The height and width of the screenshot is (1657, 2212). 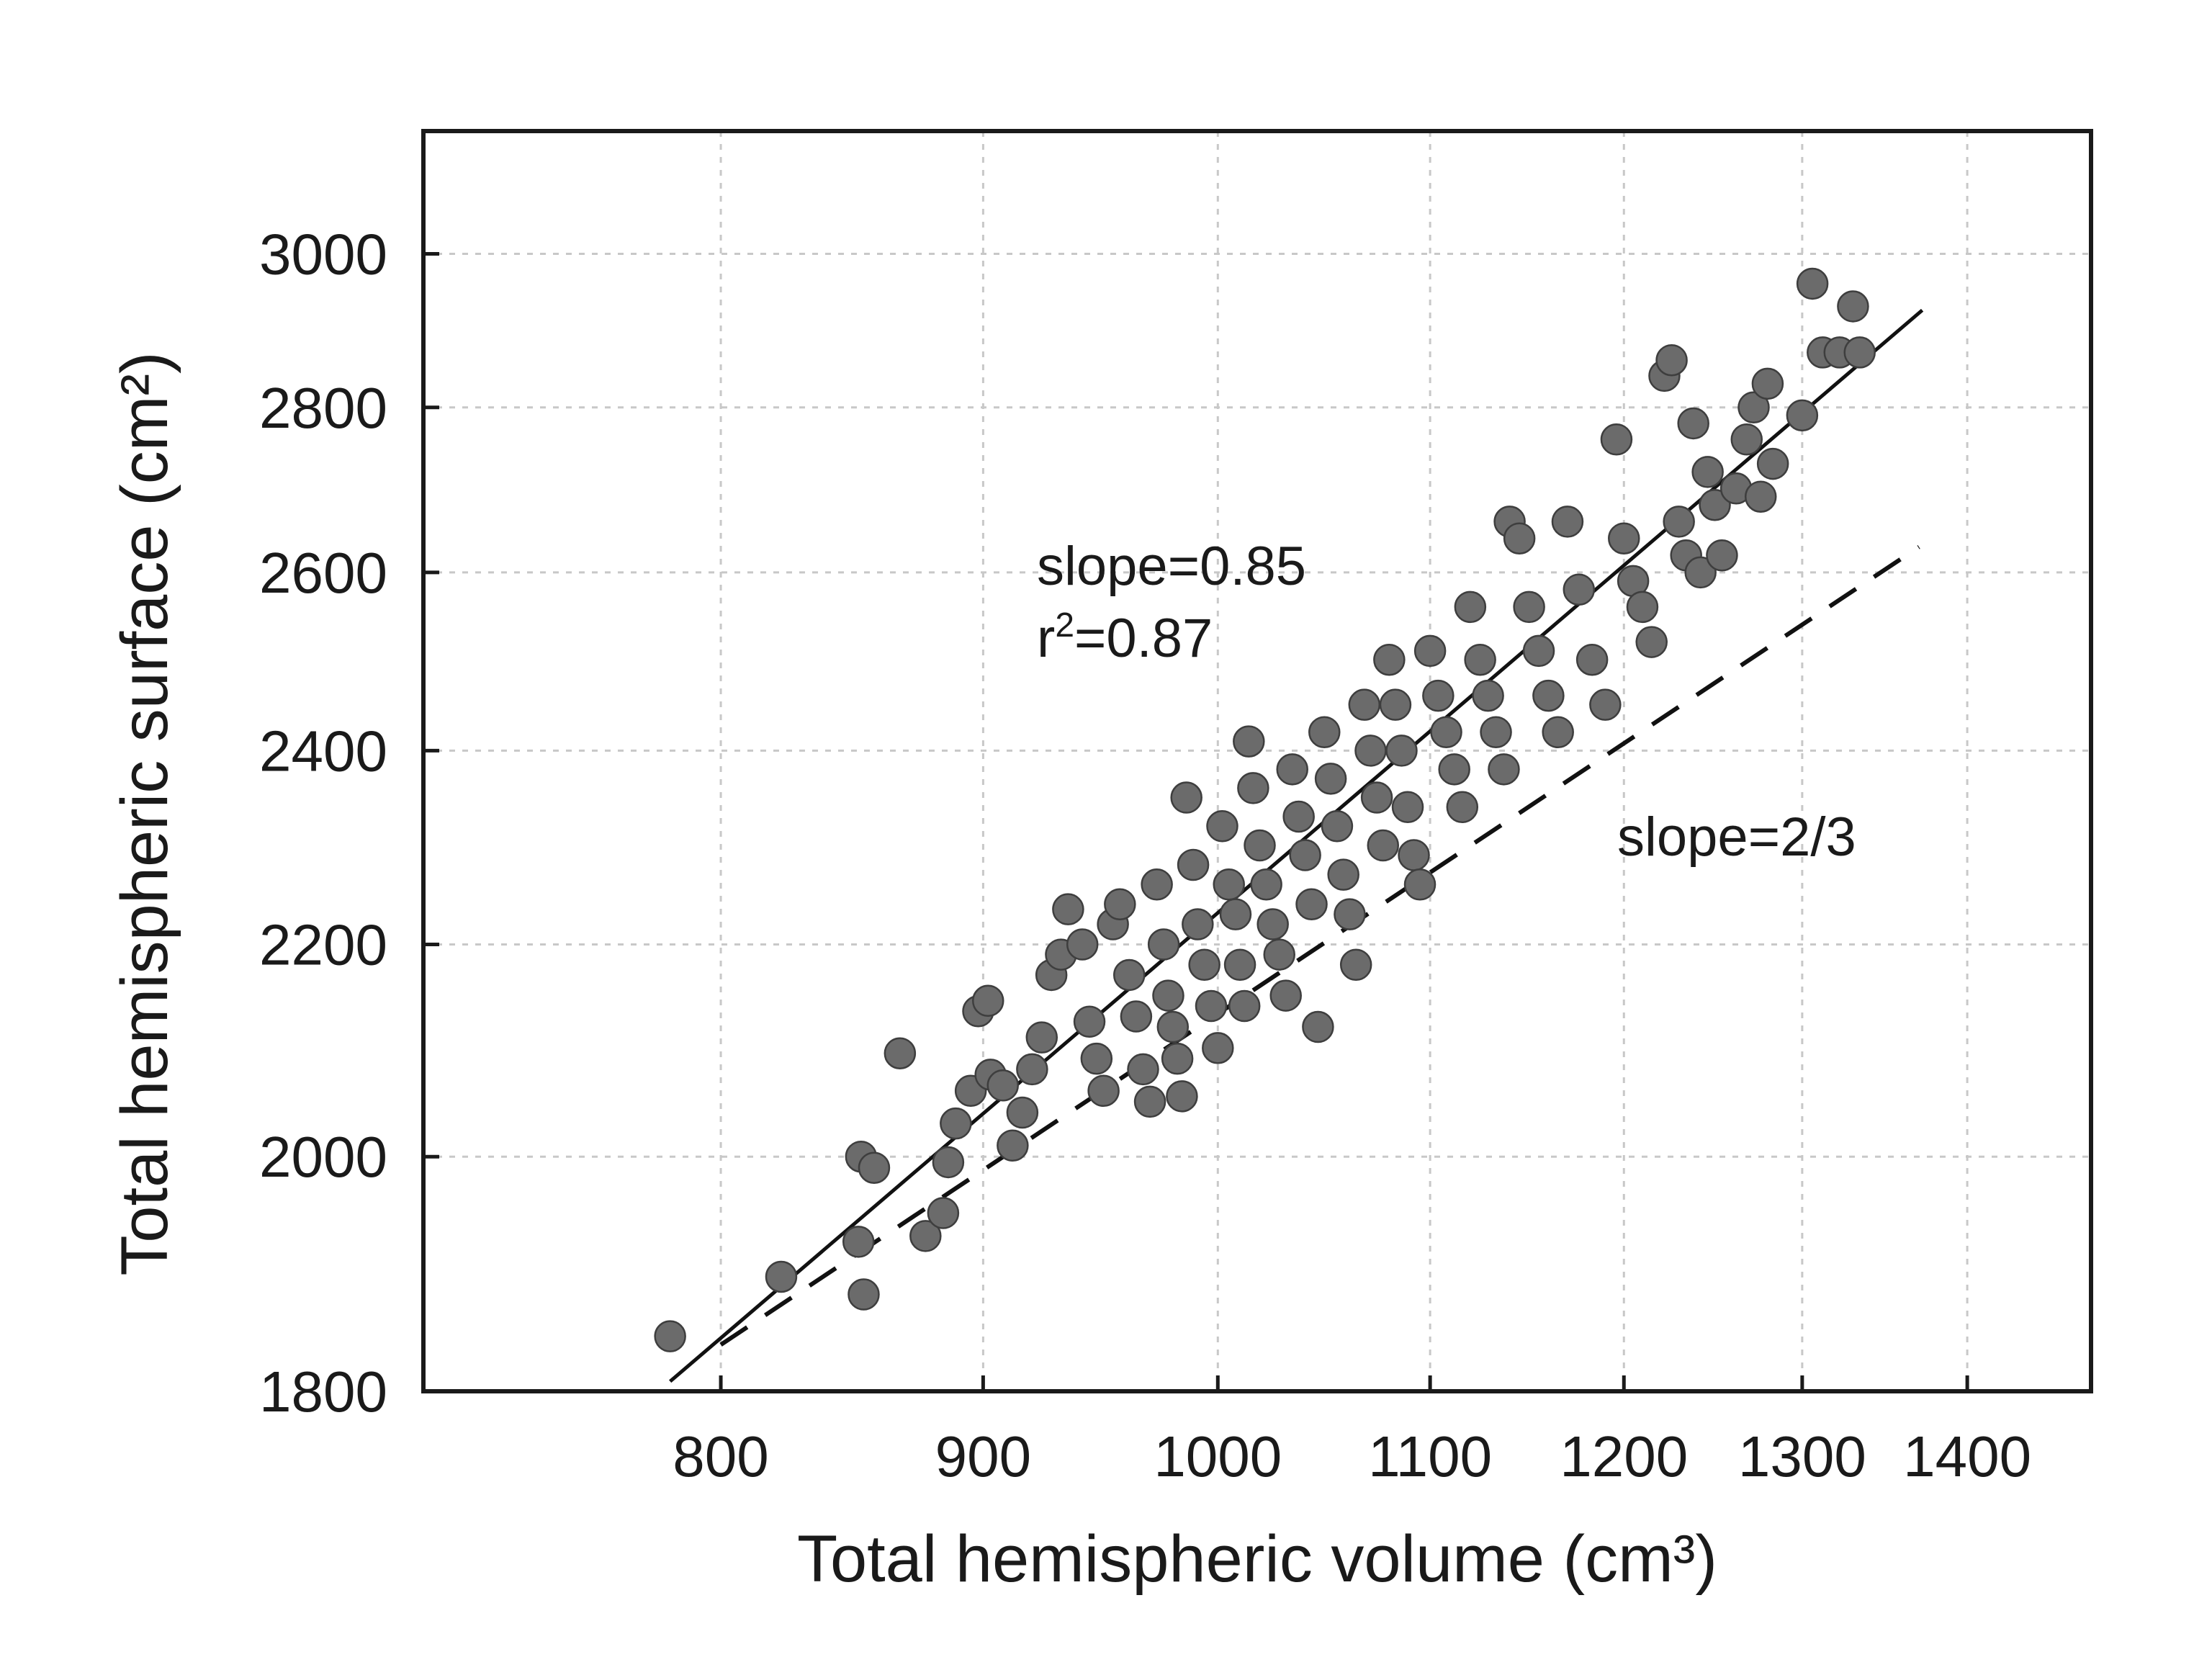 I want to click on x-tick-label: 900, so click(x=983, y=1456).